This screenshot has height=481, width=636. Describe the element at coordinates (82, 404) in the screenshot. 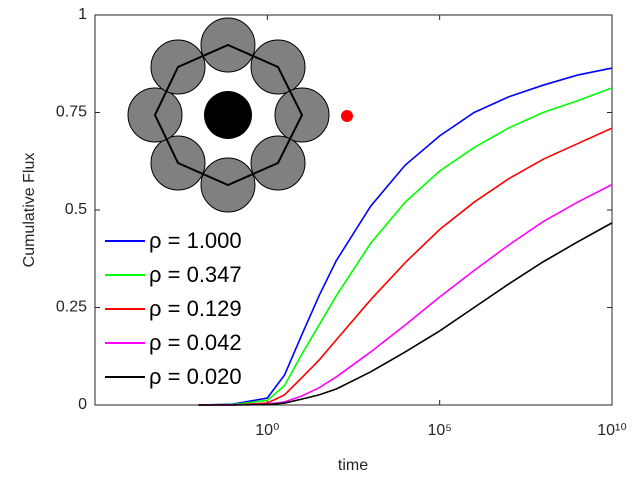

I see `y-tick-label: 0` at that location.